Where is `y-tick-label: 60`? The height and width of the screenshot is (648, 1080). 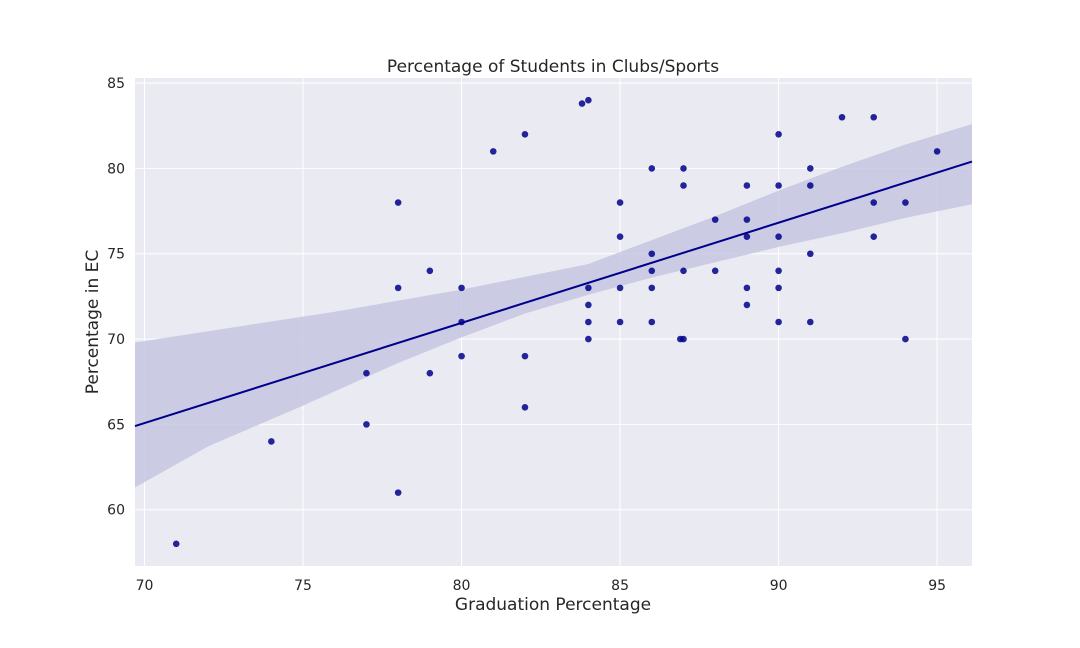 y-tick-label: 60 is located at coordinates (116, 511).